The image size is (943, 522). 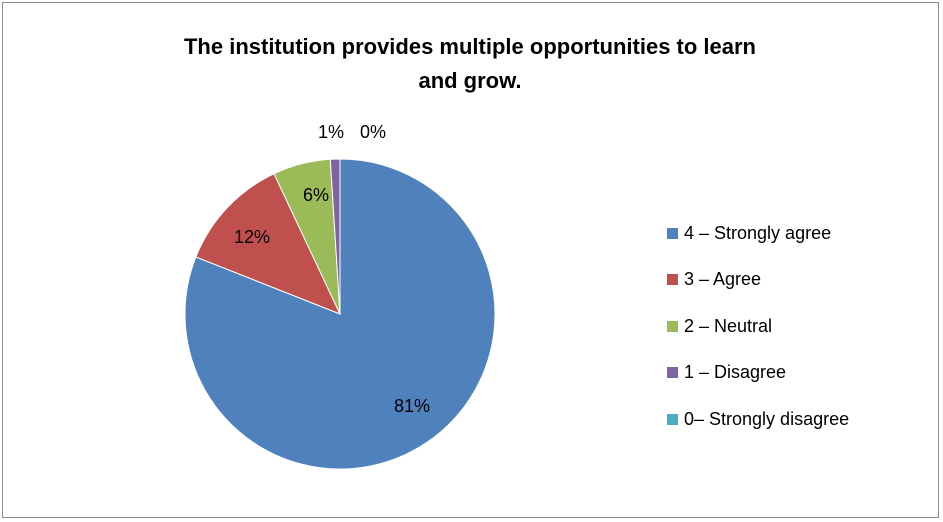 I want to click on legend-item-1-disagree: 1 – Disagree, so click(x=758, y=373).